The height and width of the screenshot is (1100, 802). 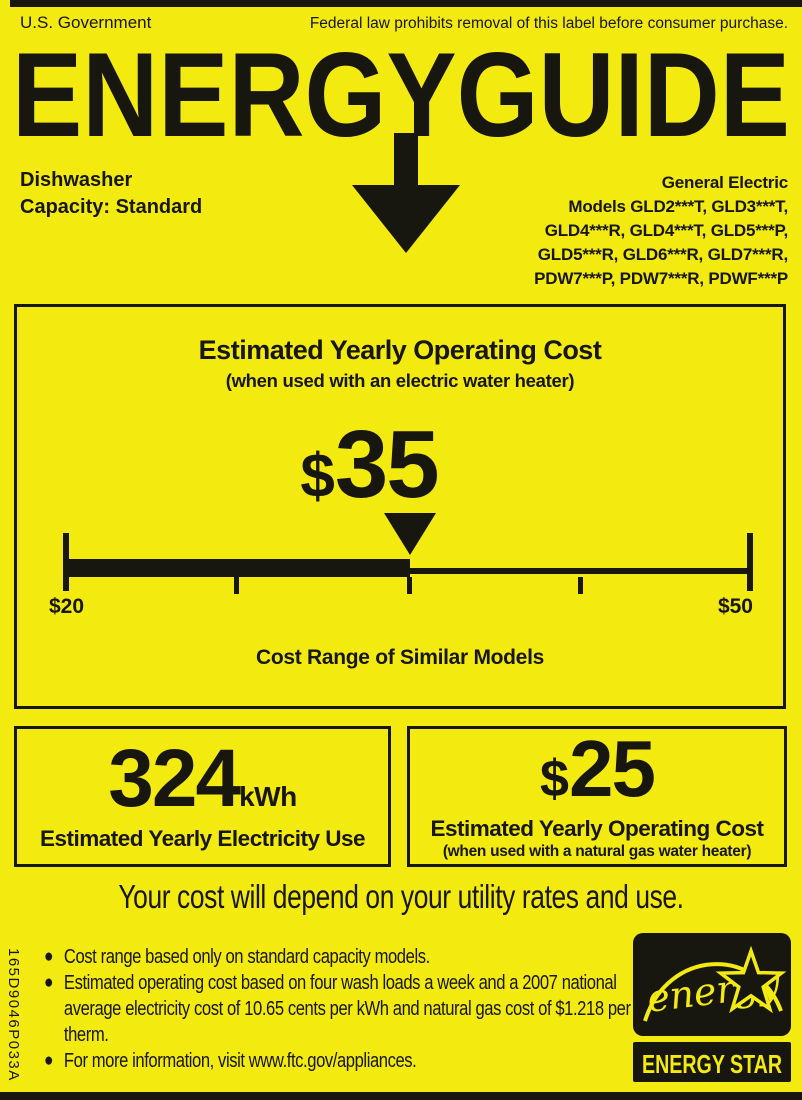 I want to click on cost-pointer-icon, so click(x=410, y=534).